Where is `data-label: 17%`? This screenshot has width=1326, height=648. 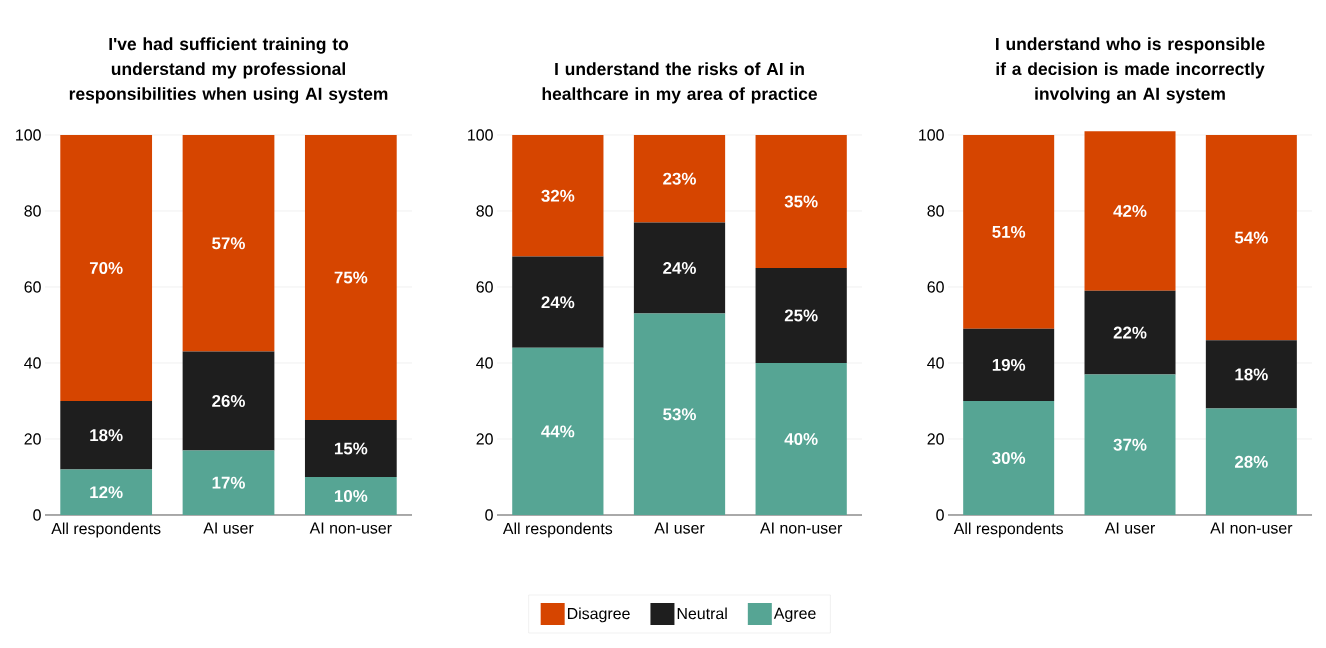 data-label: 17% is located at coordinates (228, 482).